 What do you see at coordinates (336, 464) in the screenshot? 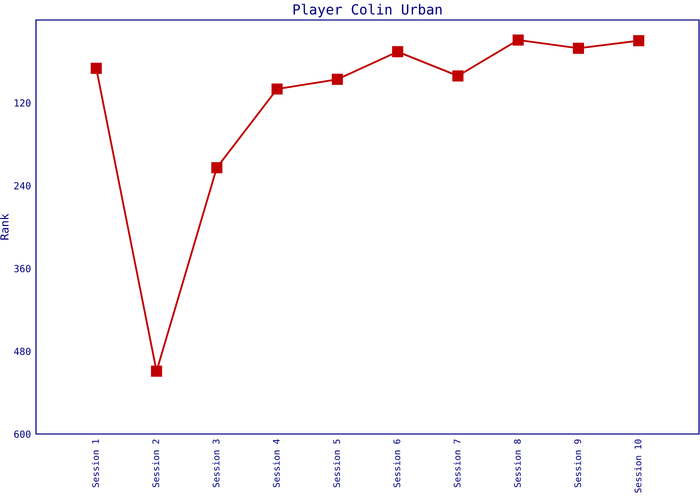
I see `x-tick-label: Session 5` at bounding box center [336, 464].